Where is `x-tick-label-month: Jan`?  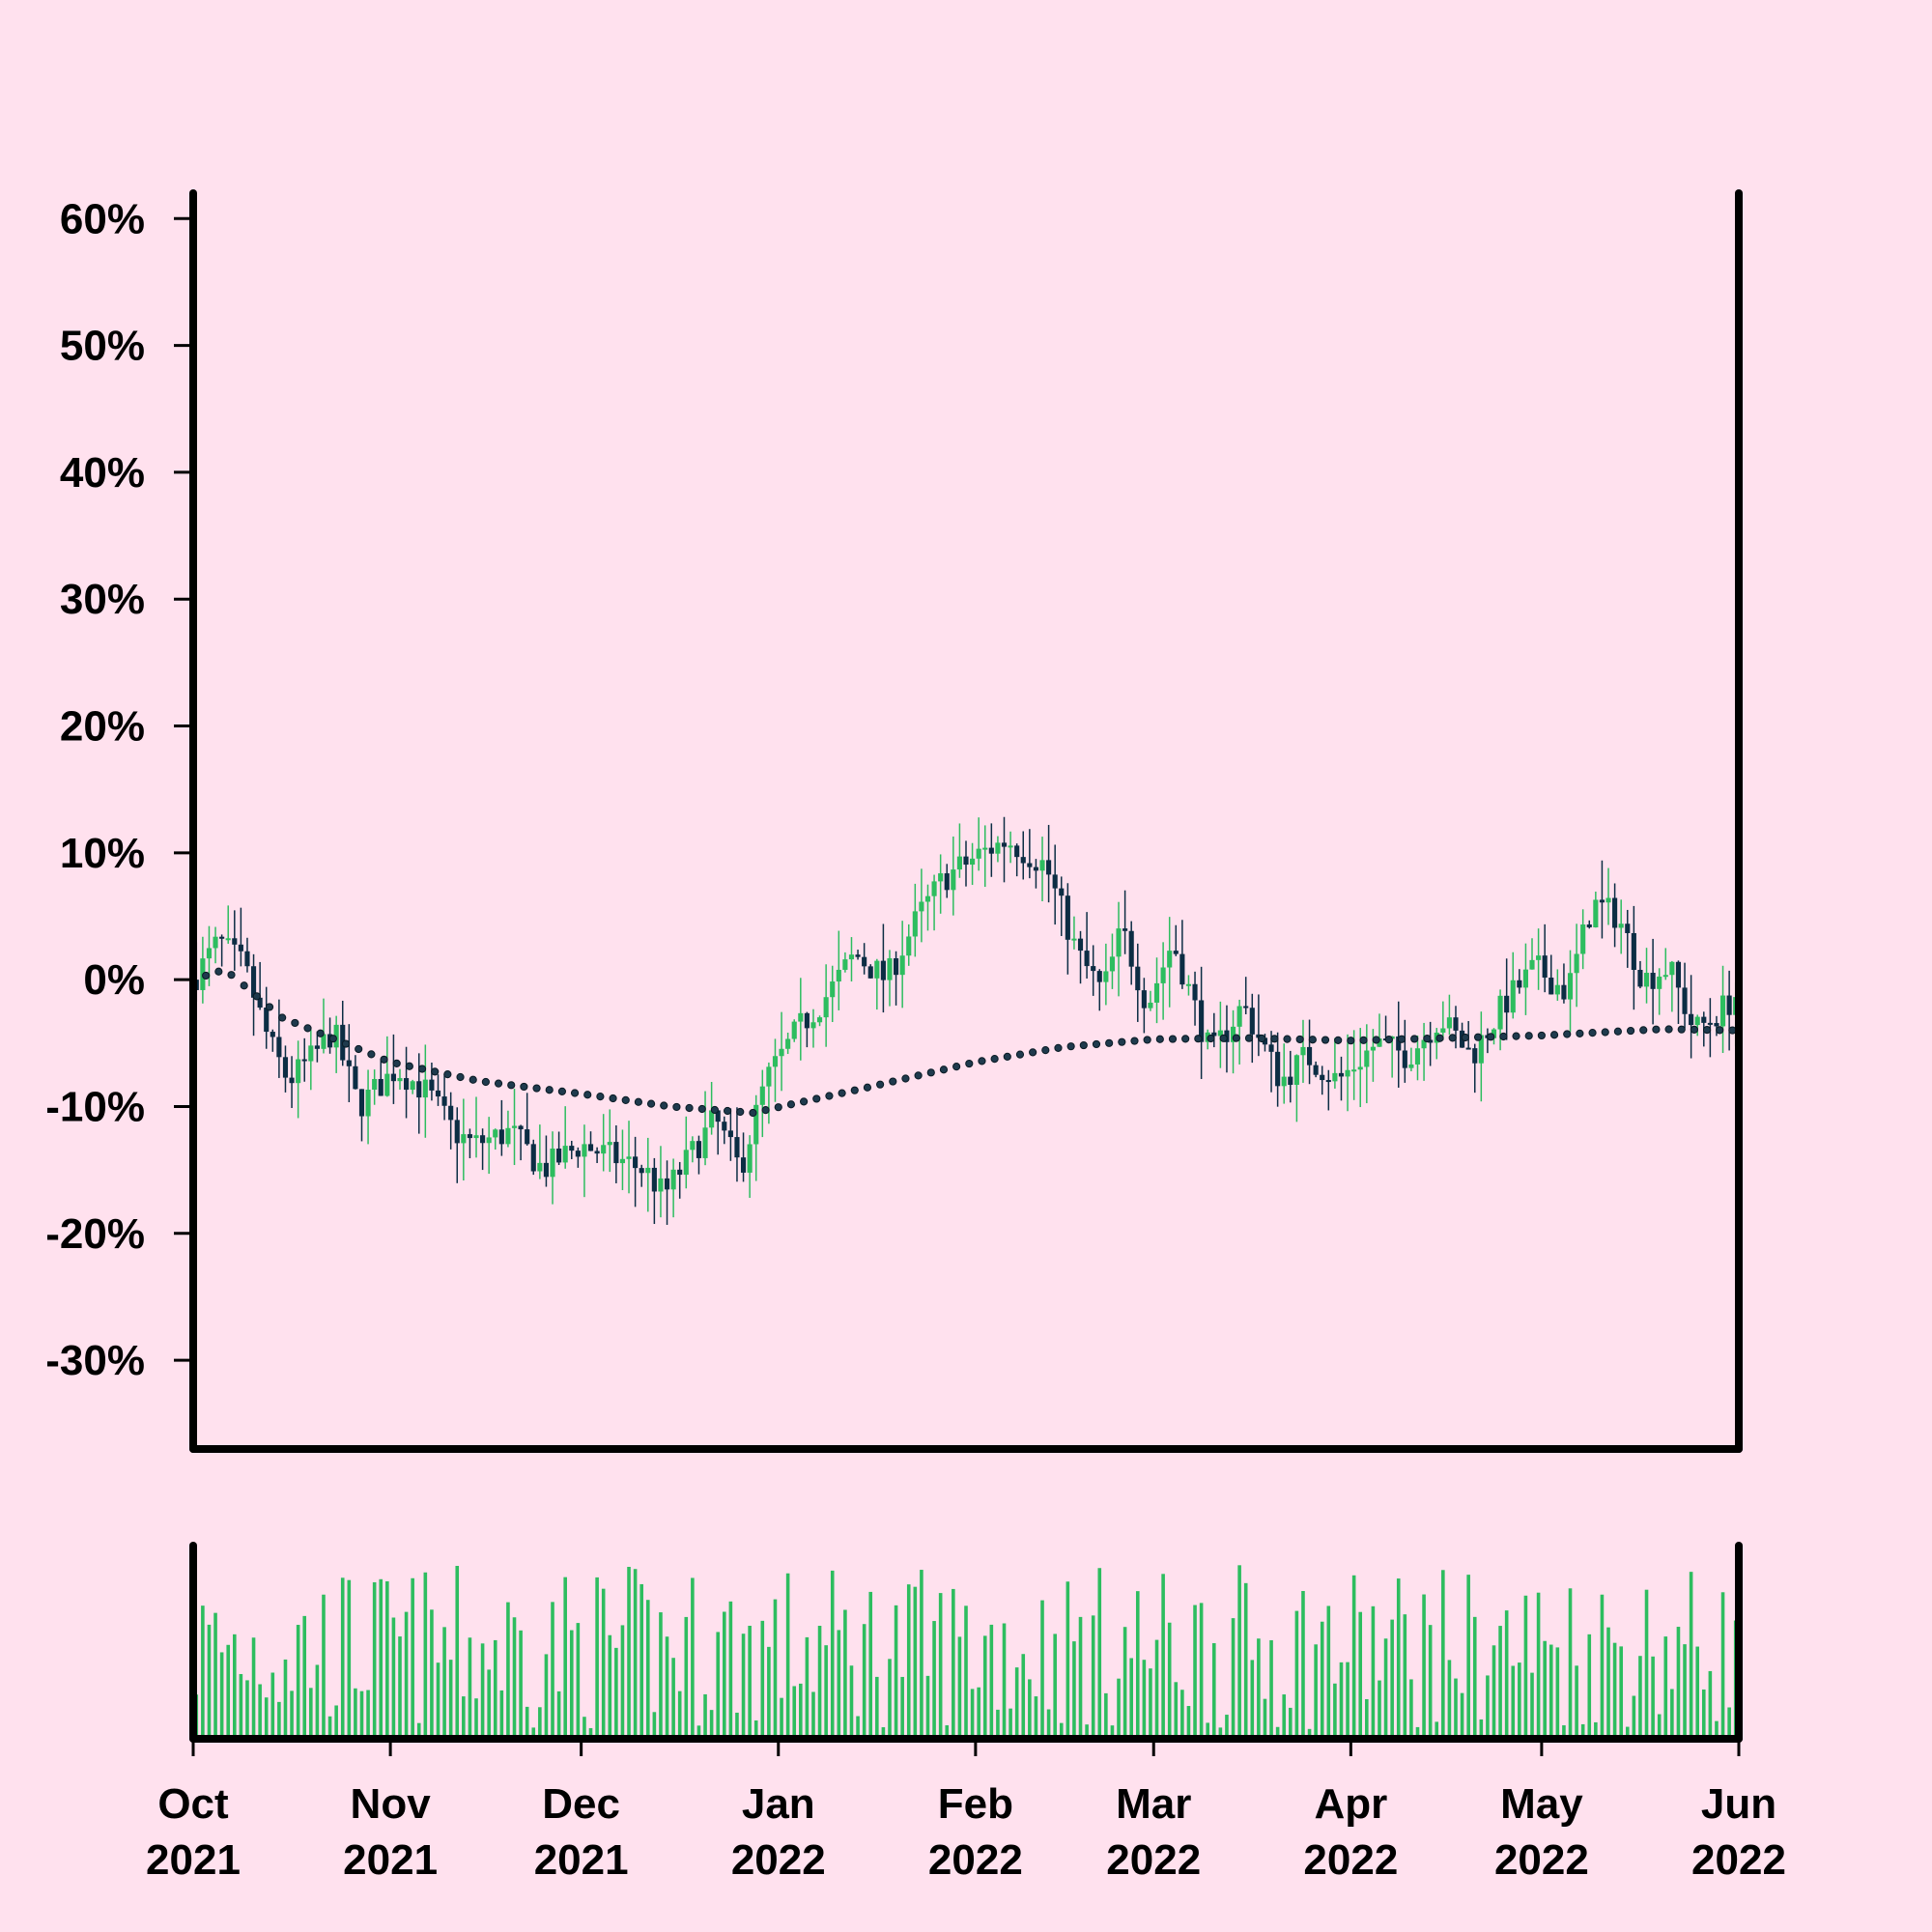 x-tick-label-month: Jan is located at coordinates (778, 1804).